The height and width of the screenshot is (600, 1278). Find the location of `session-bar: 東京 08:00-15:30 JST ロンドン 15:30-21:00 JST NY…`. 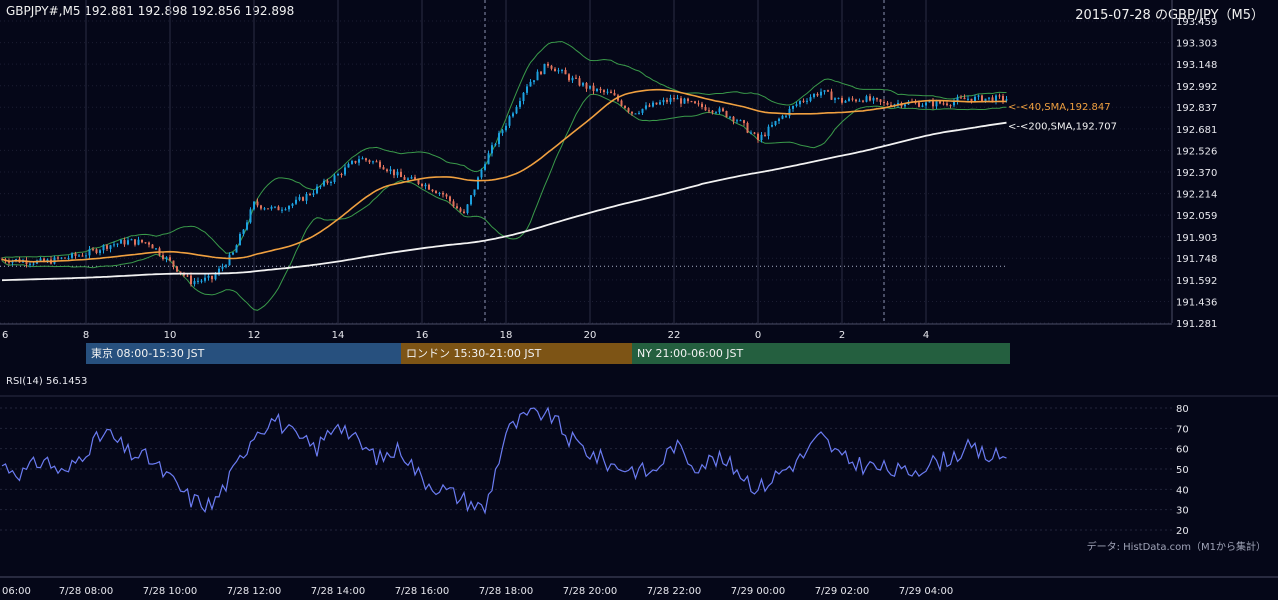

session-bar: 東京 08:00-15:30 JST ロンドン 15:30-21:00 JST NY… is located at coordinates (548, 353).